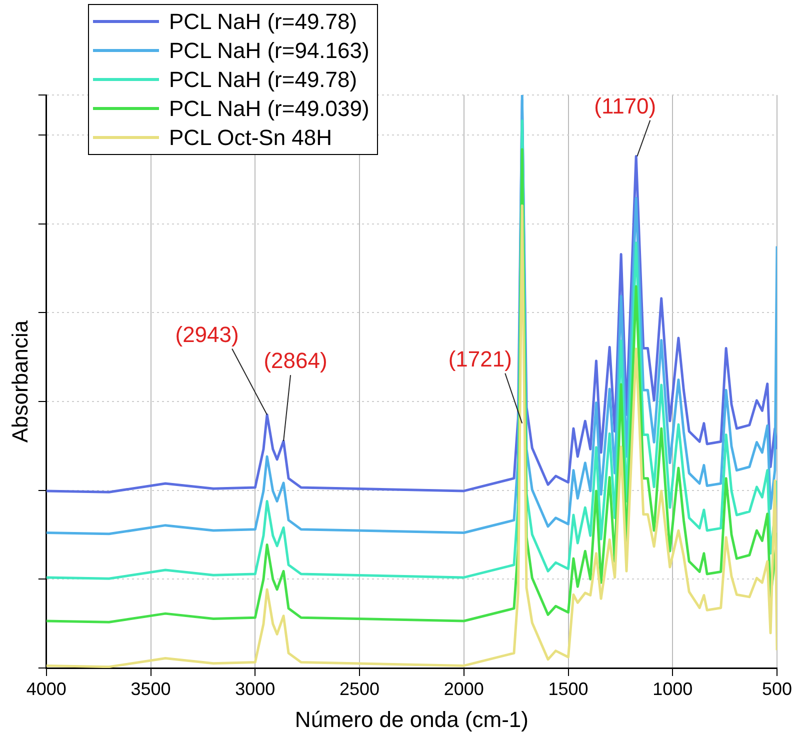  I want to click on x-axis-title: Número de onda (cm-1), so click(411, 719).